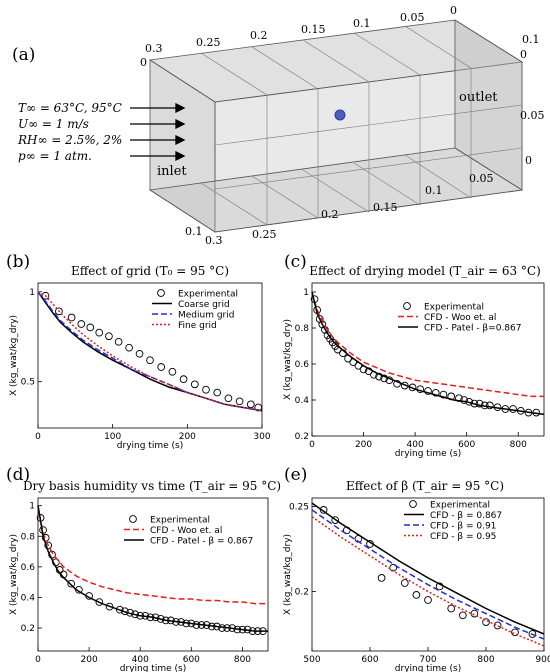 This screenshot has width=550, height=672. What do you see at coordinates (454, 308) in the screenshot?
I see `chart-c-legend-label-0: Experimental` at bounding box center [454, 308].